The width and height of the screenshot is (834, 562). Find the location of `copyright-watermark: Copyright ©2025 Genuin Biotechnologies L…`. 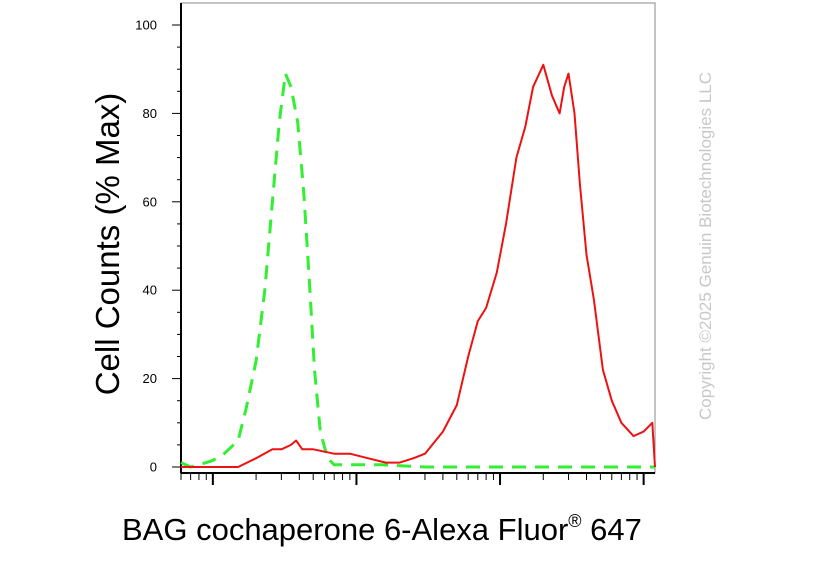

copyright-watermark: Copyright ©2025 Genuin Biotechnologies L… is located at coordinates (705, 246).